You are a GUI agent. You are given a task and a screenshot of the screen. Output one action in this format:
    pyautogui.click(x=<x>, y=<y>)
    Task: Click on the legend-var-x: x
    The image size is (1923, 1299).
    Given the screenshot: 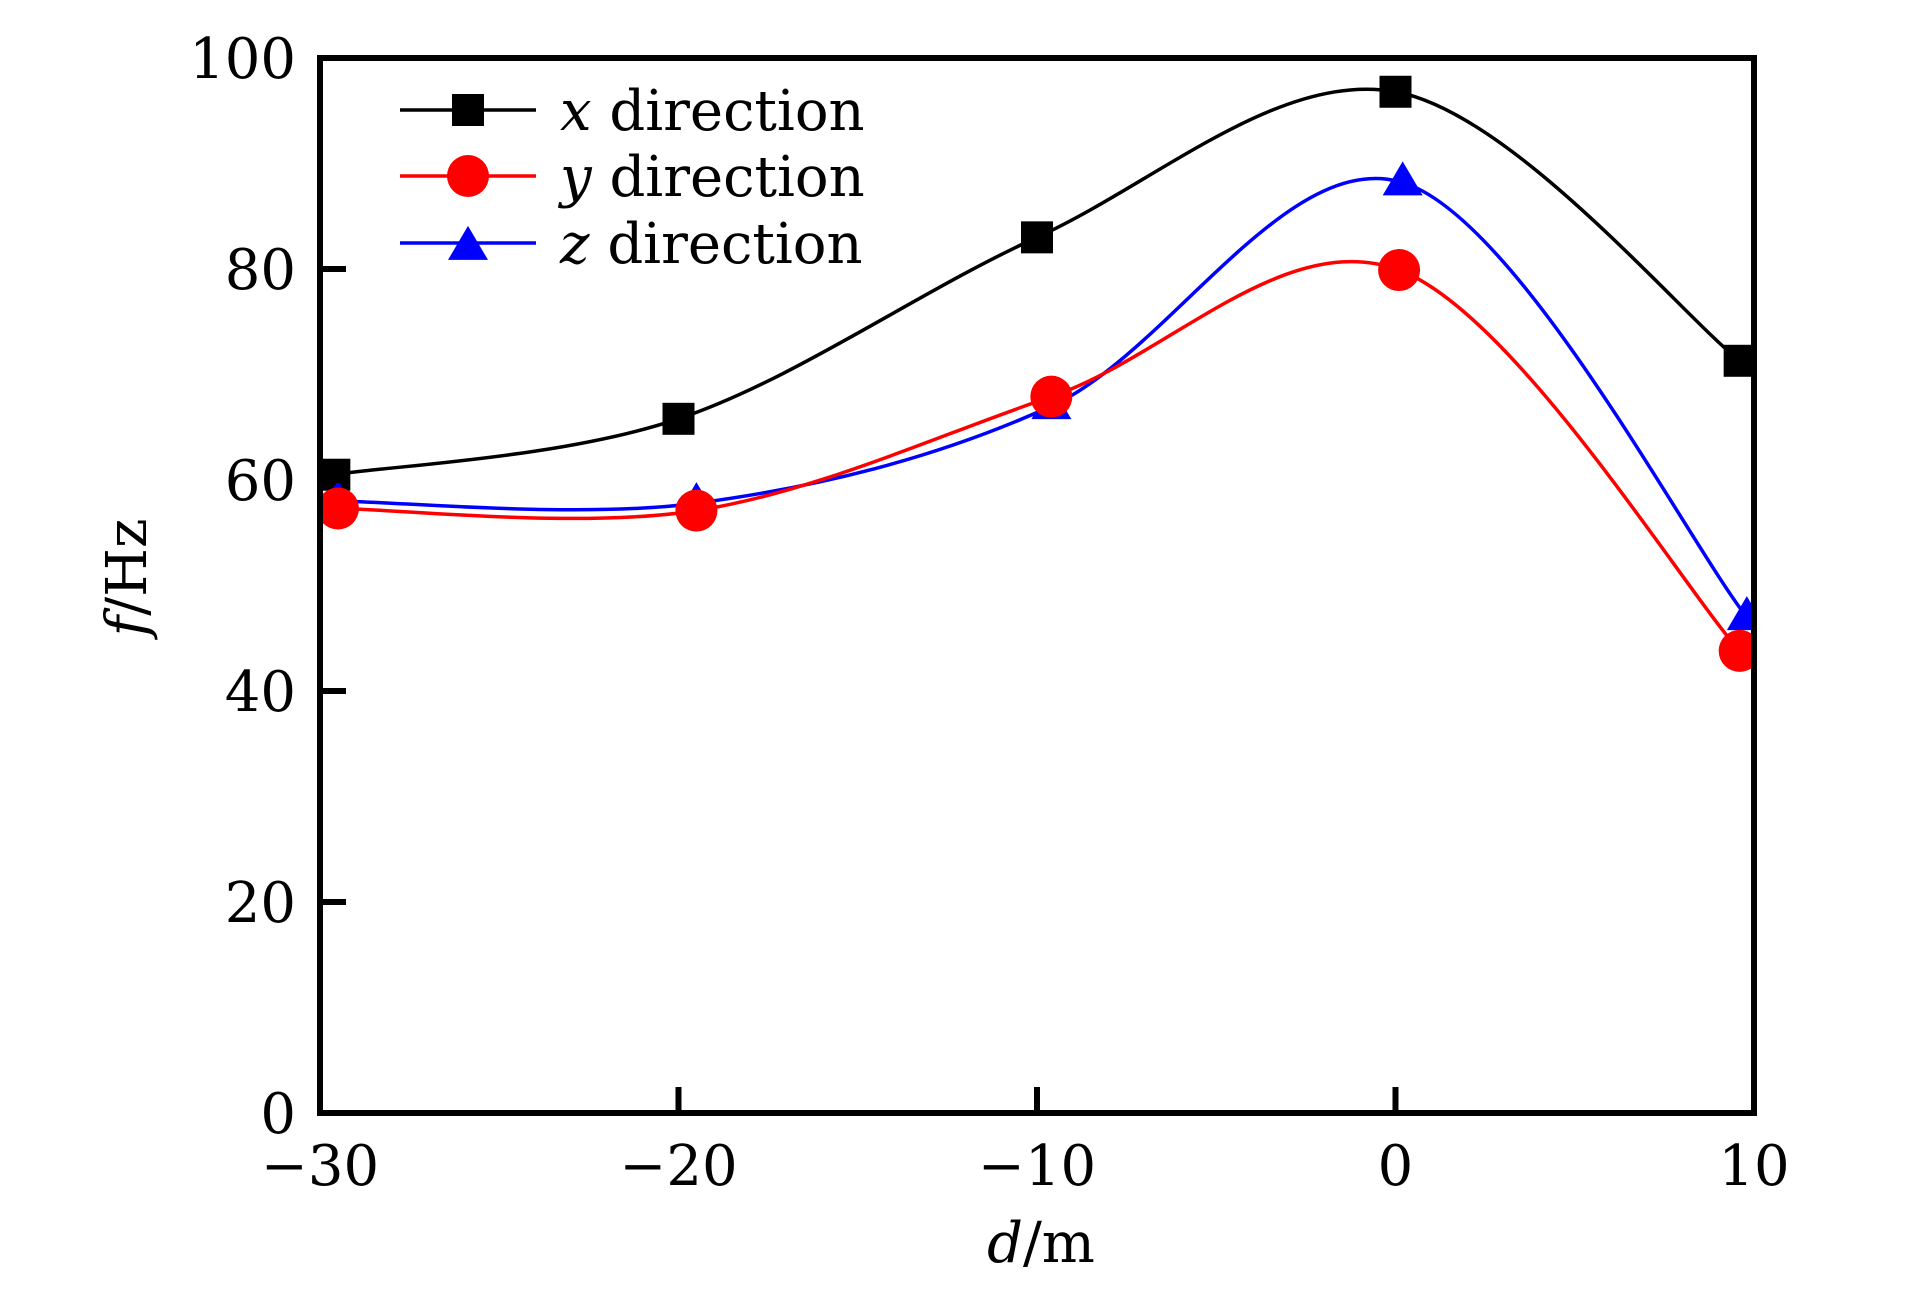 What is the action you would take?
    pyautogui.click(x=576, y=111)
    